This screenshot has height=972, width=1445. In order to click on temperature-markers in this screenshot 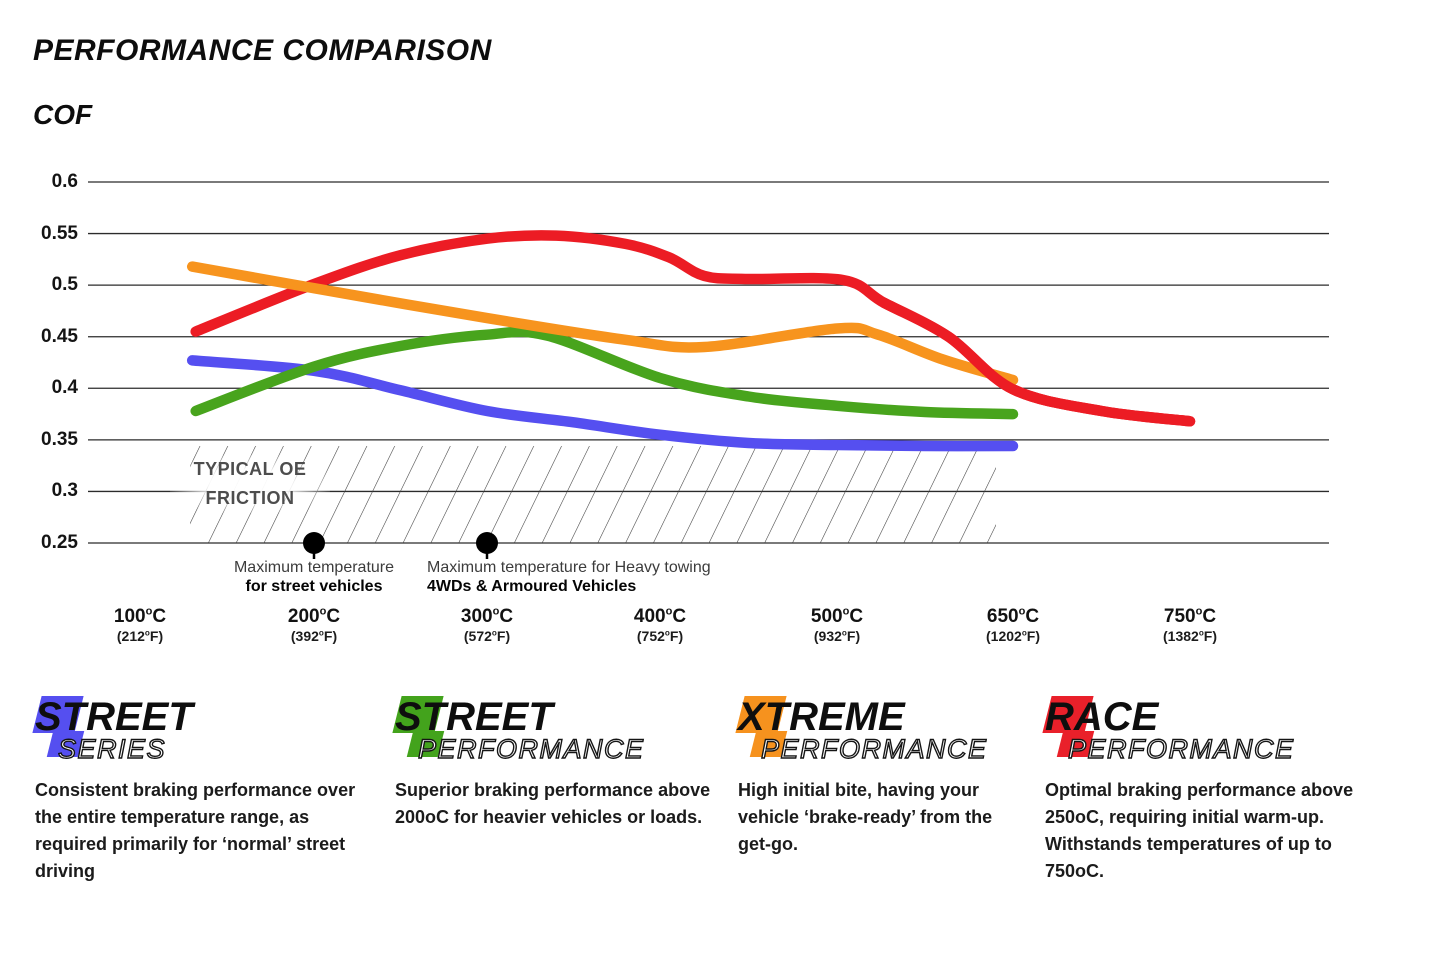, I will do `click(400, 545)`.